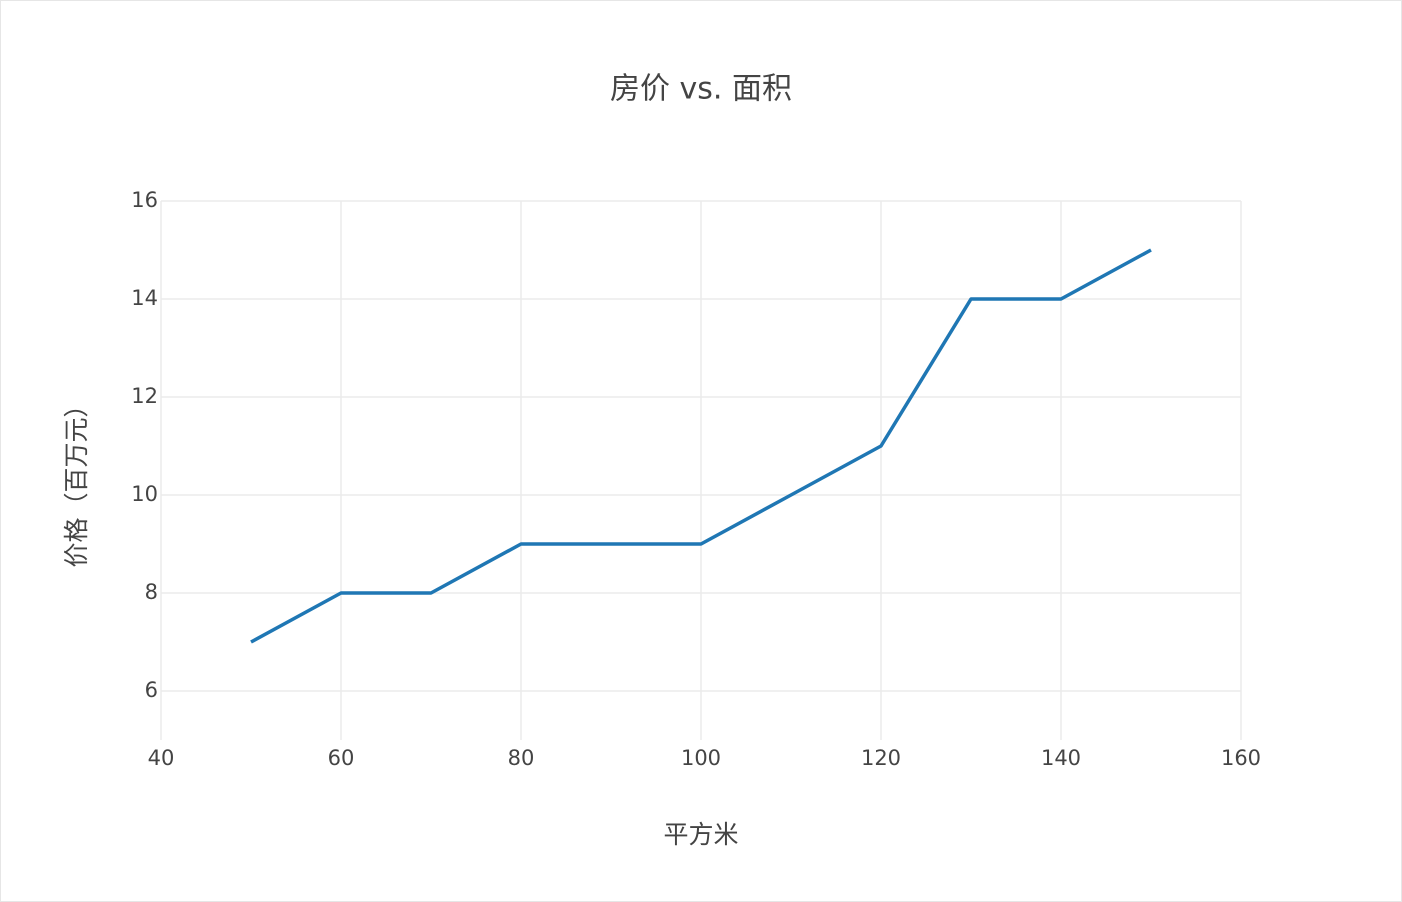  Describe the element at coordinates (151, 592) in the screenshot. I see `y-tick-label: 8` at that location.